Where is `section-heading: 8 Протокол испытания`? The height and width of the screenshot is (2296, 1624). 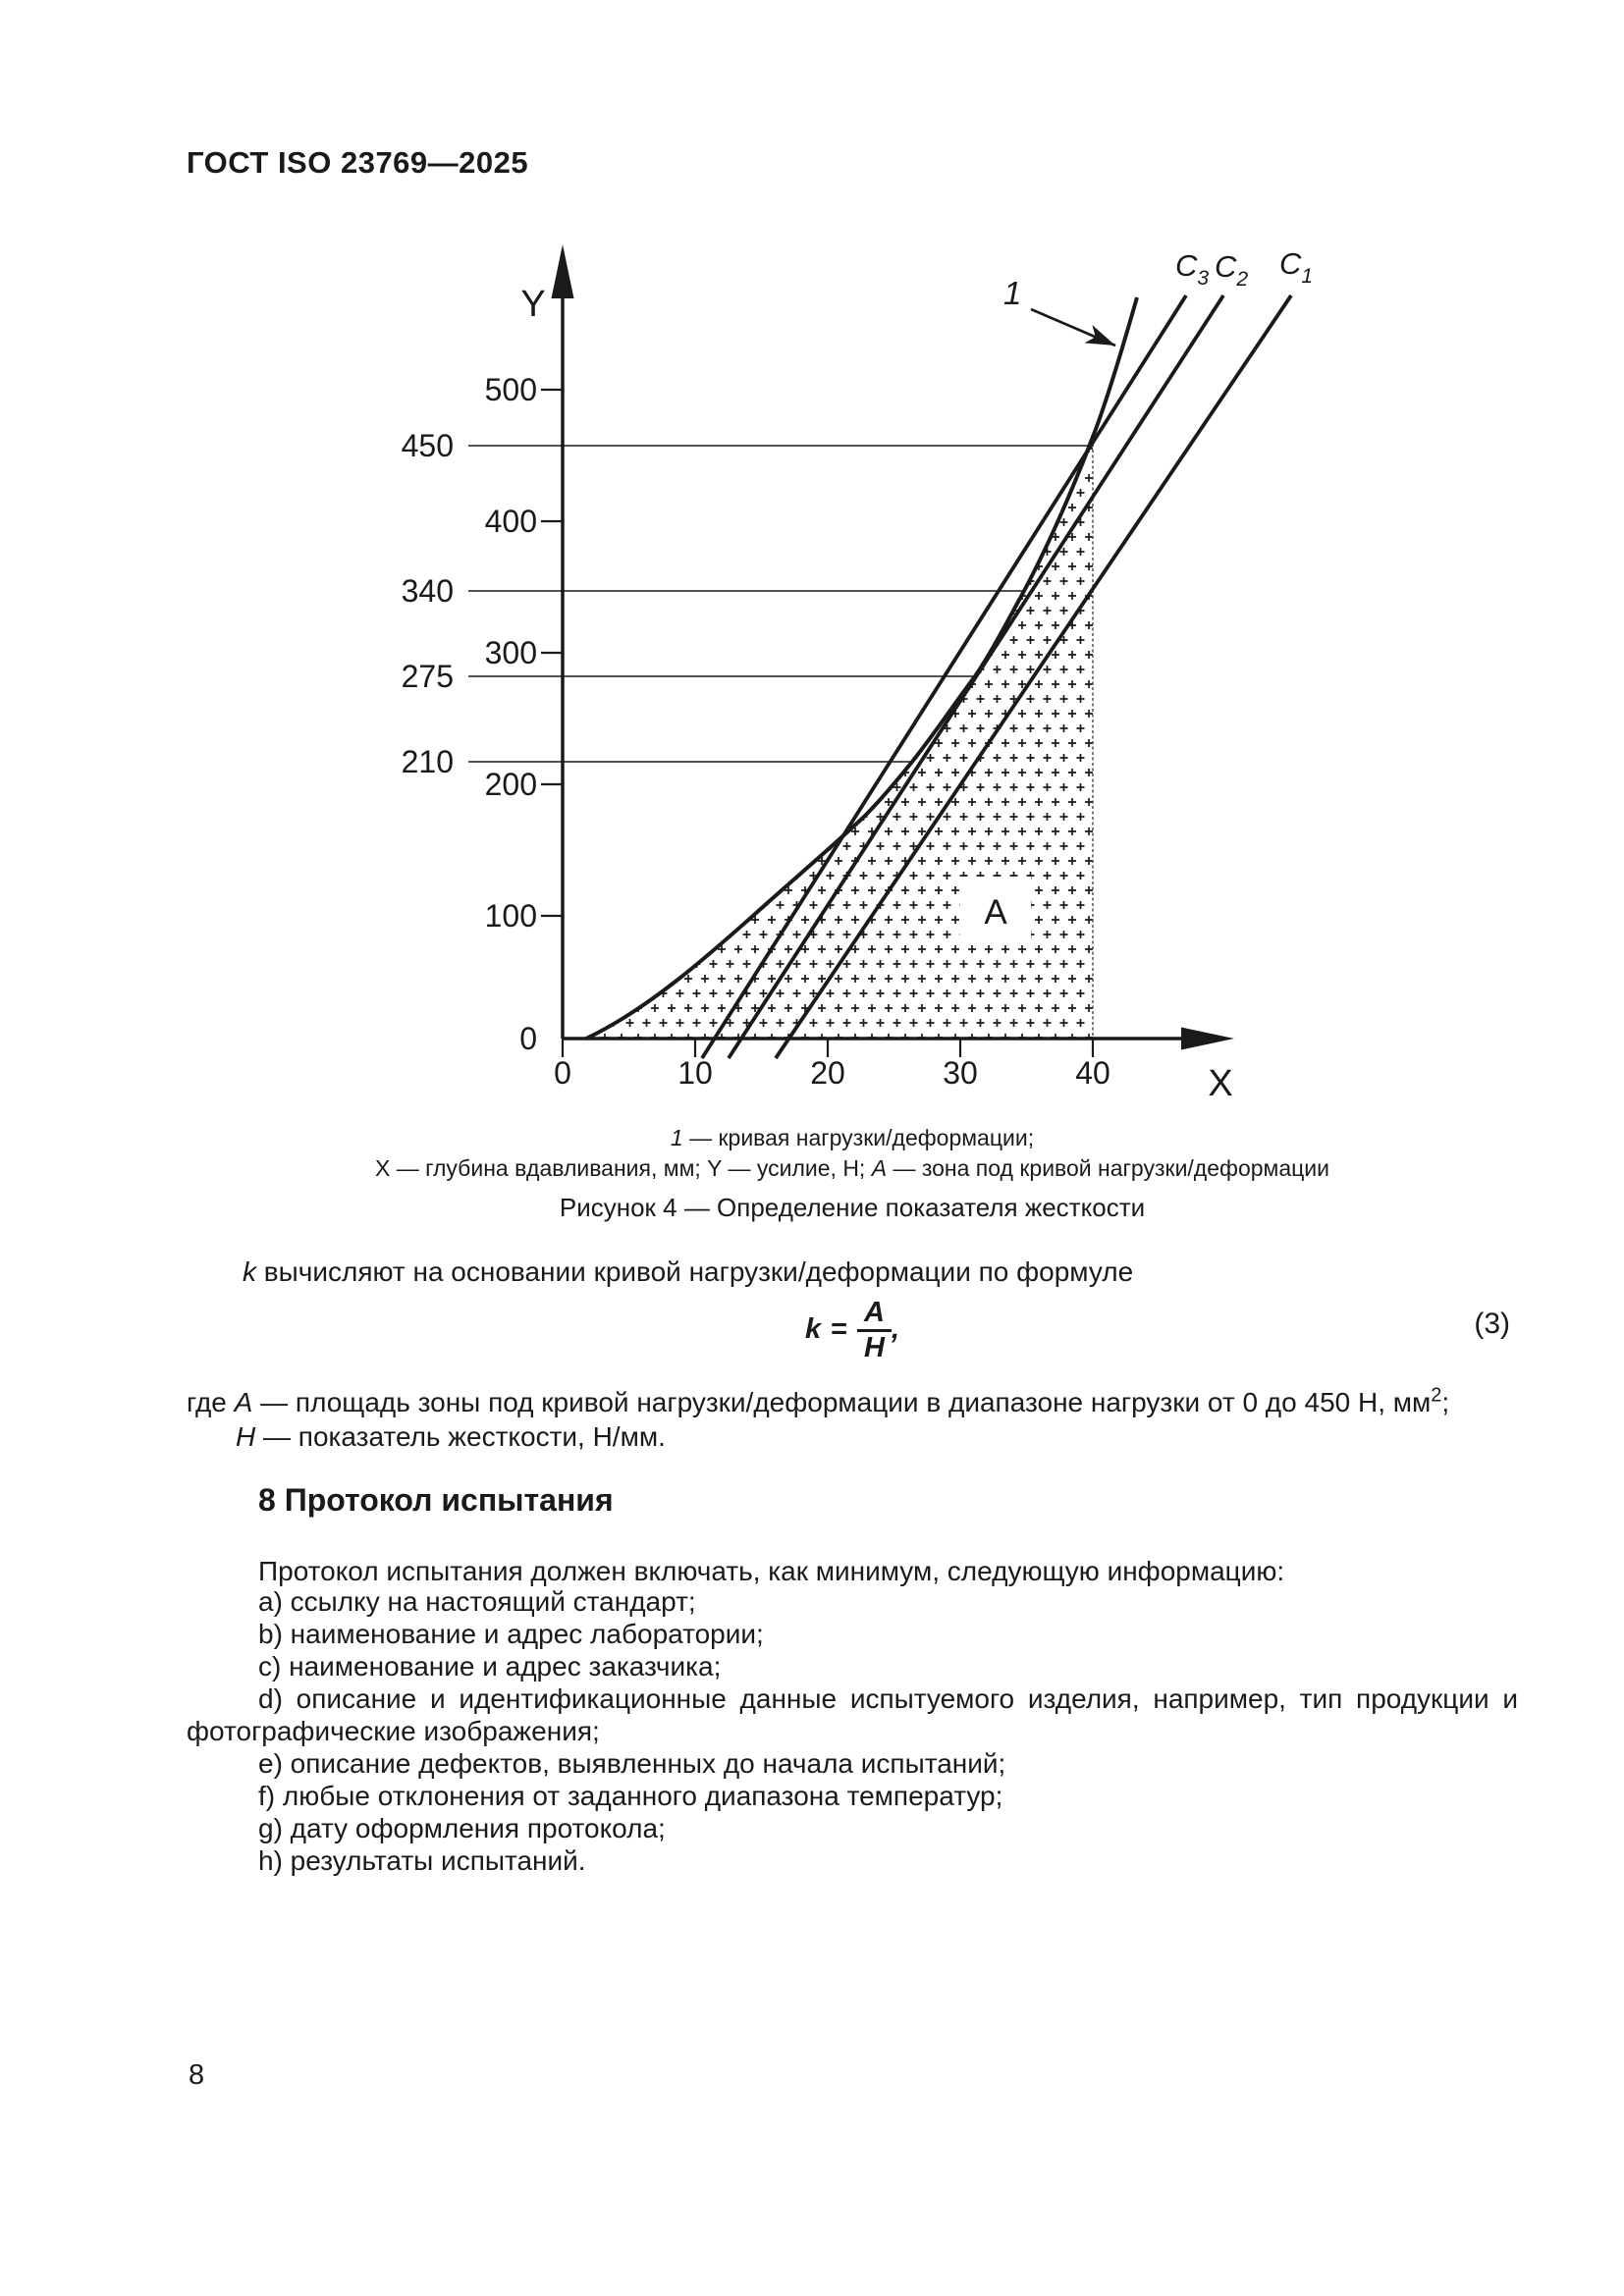 section-heading: 8 Протокол испытания is located at coordinates (436, 1500).